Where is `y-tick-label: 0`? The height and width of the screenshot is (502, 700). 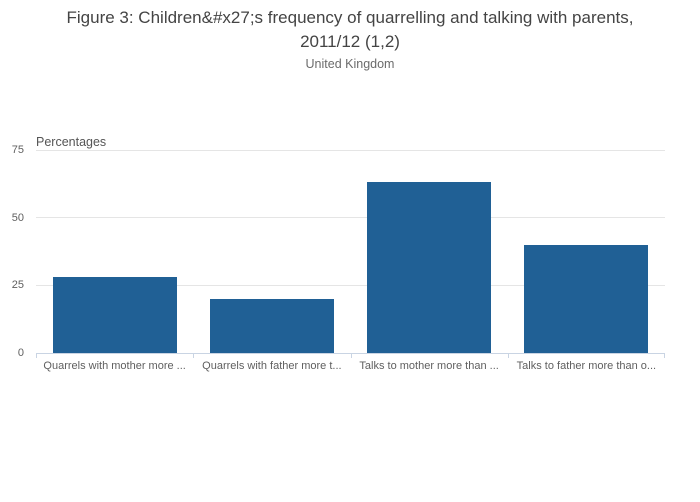 y-tick-label: 0 is located at coordinates (20, 353).